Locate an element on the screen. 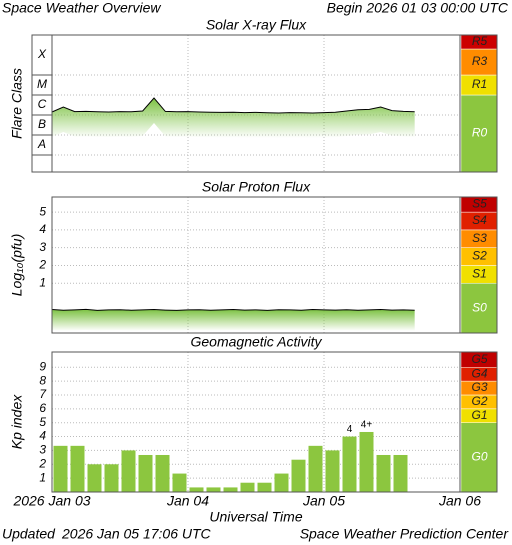  scale-label: R5 is located at coordinates (480, 41).